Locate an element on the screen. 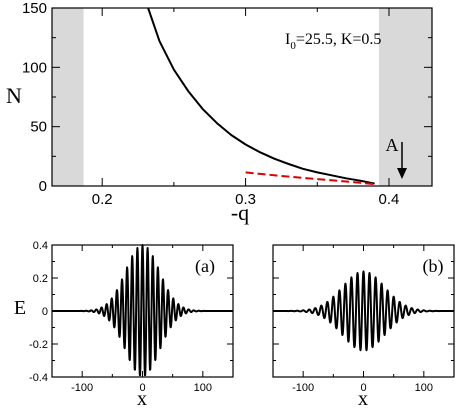 The width and height of the screenshot is (457, 408). panel-a-y-tick-label-4: 0.4 is located at coordinates (40, 246).